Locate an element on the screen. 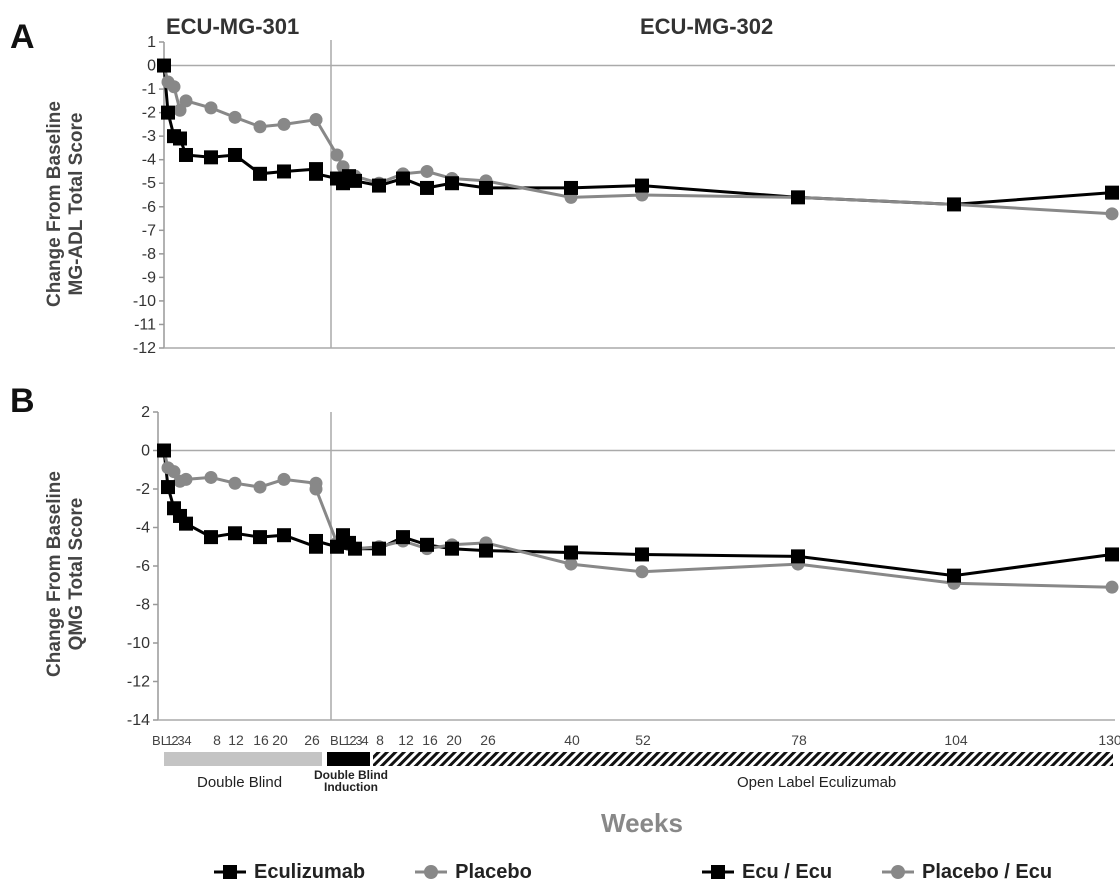 Image resolution: width=1120 pixels, height=885 pixels. y-tick-label: -11 is located at coordinates (145, 324).